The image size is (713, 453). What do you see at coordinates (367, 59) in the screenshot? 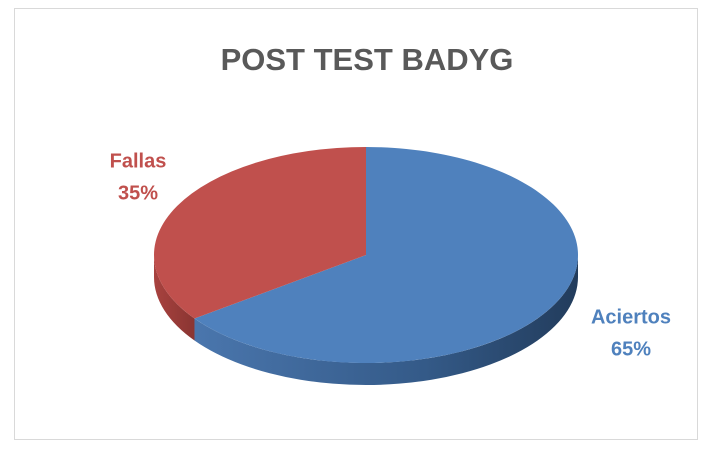
I see `chart-title: POST TEST BADYG` at bounding box center [367, 59].